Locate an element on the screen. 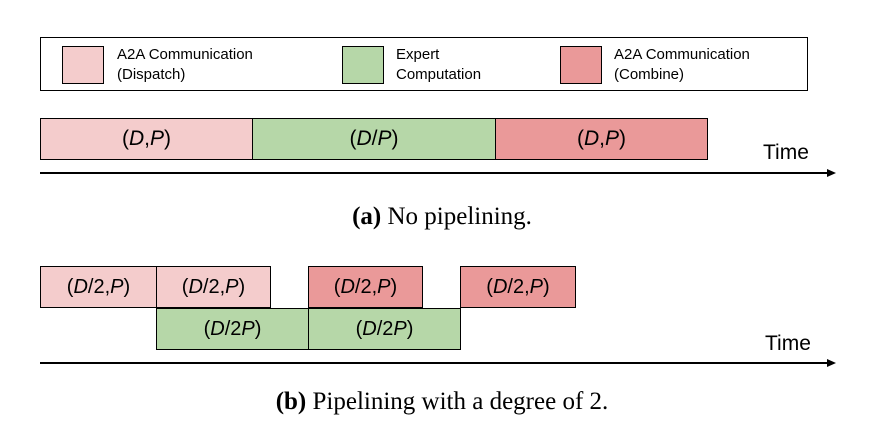 This screenshot has height=428, width=884. legend-swatch-dispatch is located at coordinates (83, 65).